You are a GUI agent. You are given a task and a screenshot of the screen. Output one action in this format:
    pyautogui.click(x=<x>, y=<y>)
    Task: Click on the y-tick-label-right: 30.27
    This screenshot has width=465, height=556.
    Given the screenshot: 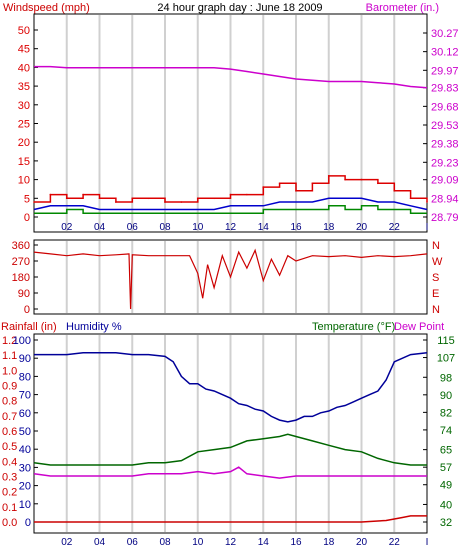 What is the action you would take?
    pyautogui.click(x=445, y=34)
    